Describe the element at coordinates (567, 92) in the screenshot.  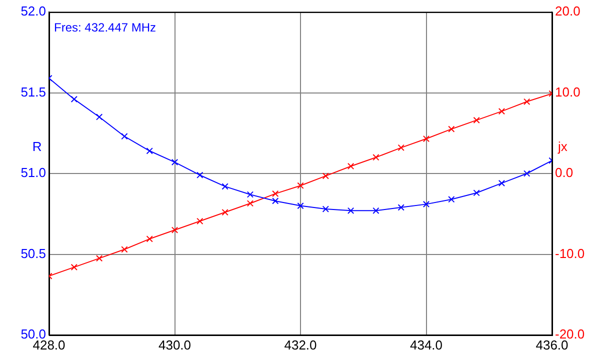
I see `y2-tick-label: 10.0` at that location.